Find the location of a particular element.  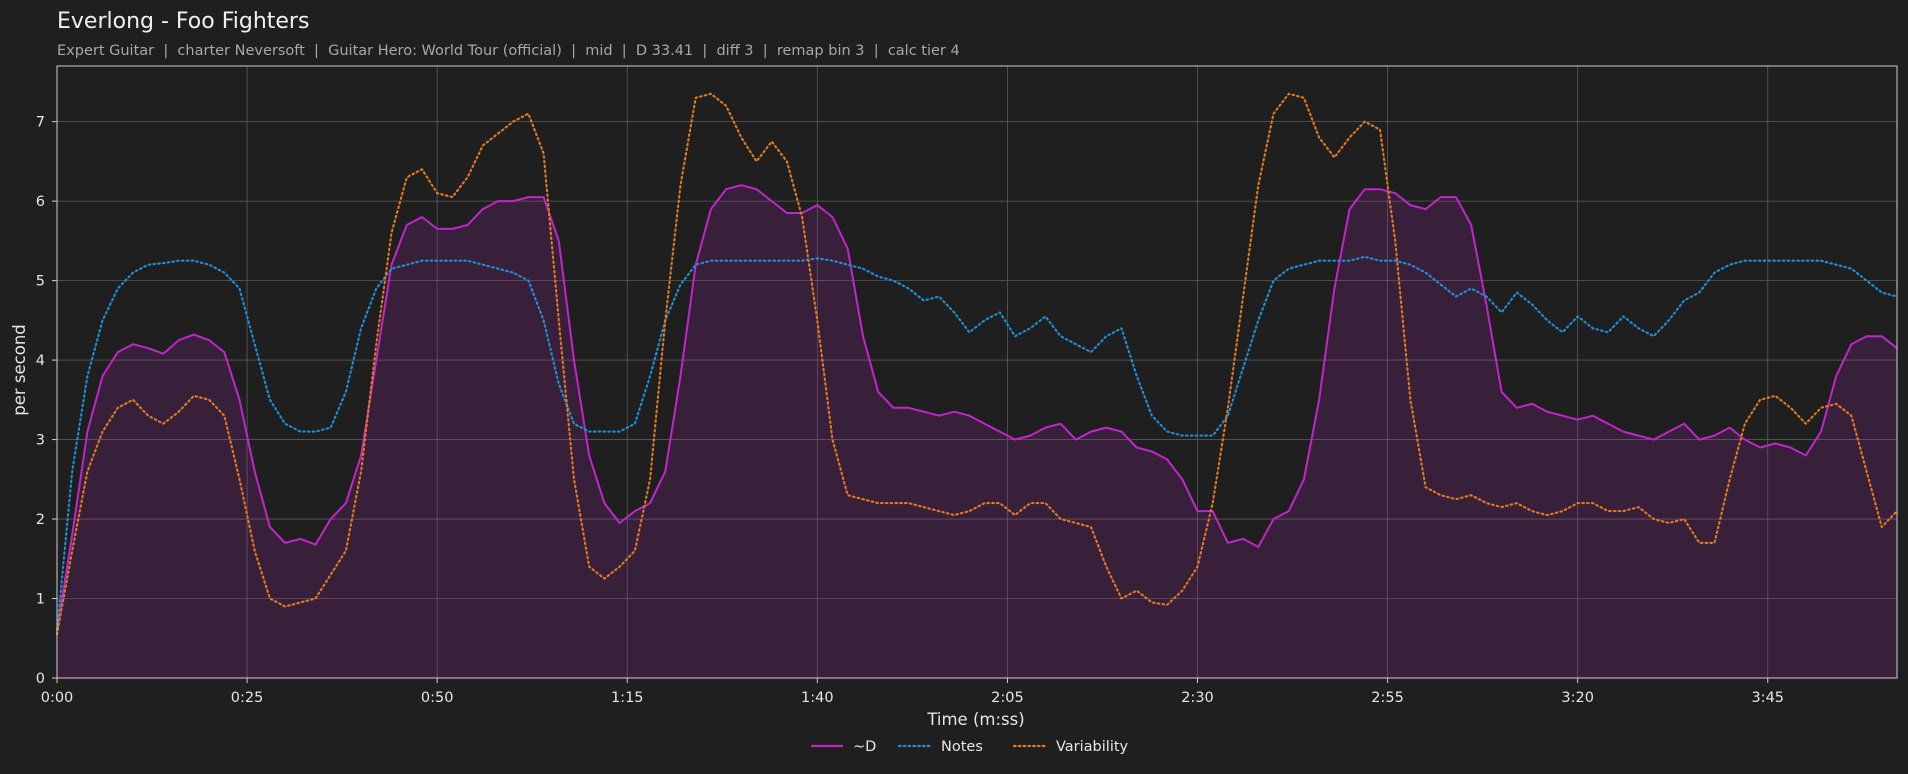

legend-item-notes: Notes is located at coordinates (940, 747).